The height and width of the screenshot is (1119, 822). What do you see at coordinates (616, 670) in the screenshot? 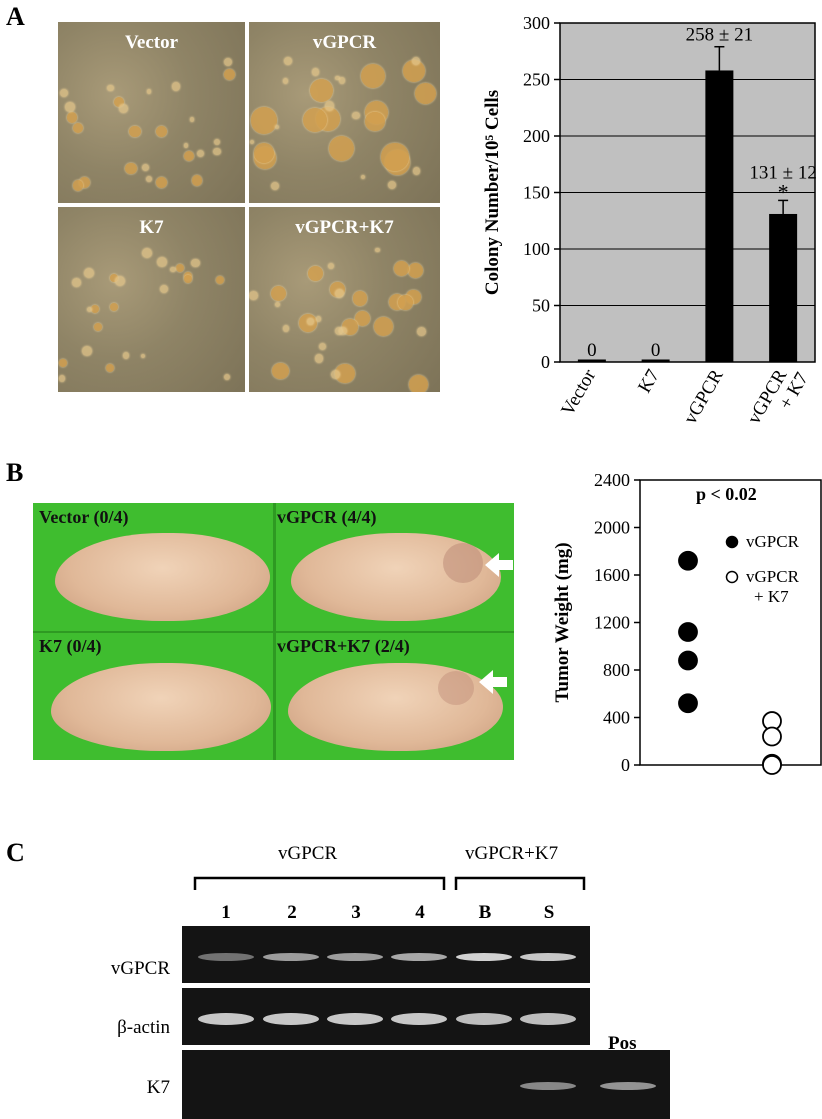
I see `y-tick-label: 800` at bounding box center [616, 670].